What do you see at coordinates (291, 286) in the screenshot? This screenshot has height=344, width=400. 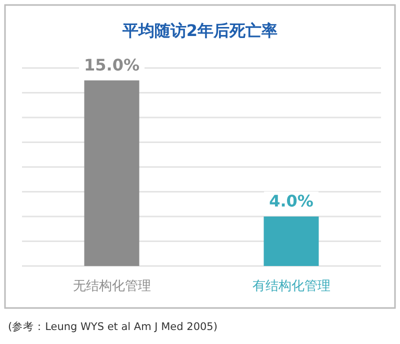 I see `x-tick-label: 有结构化管理` at bounding box center [291, 286].